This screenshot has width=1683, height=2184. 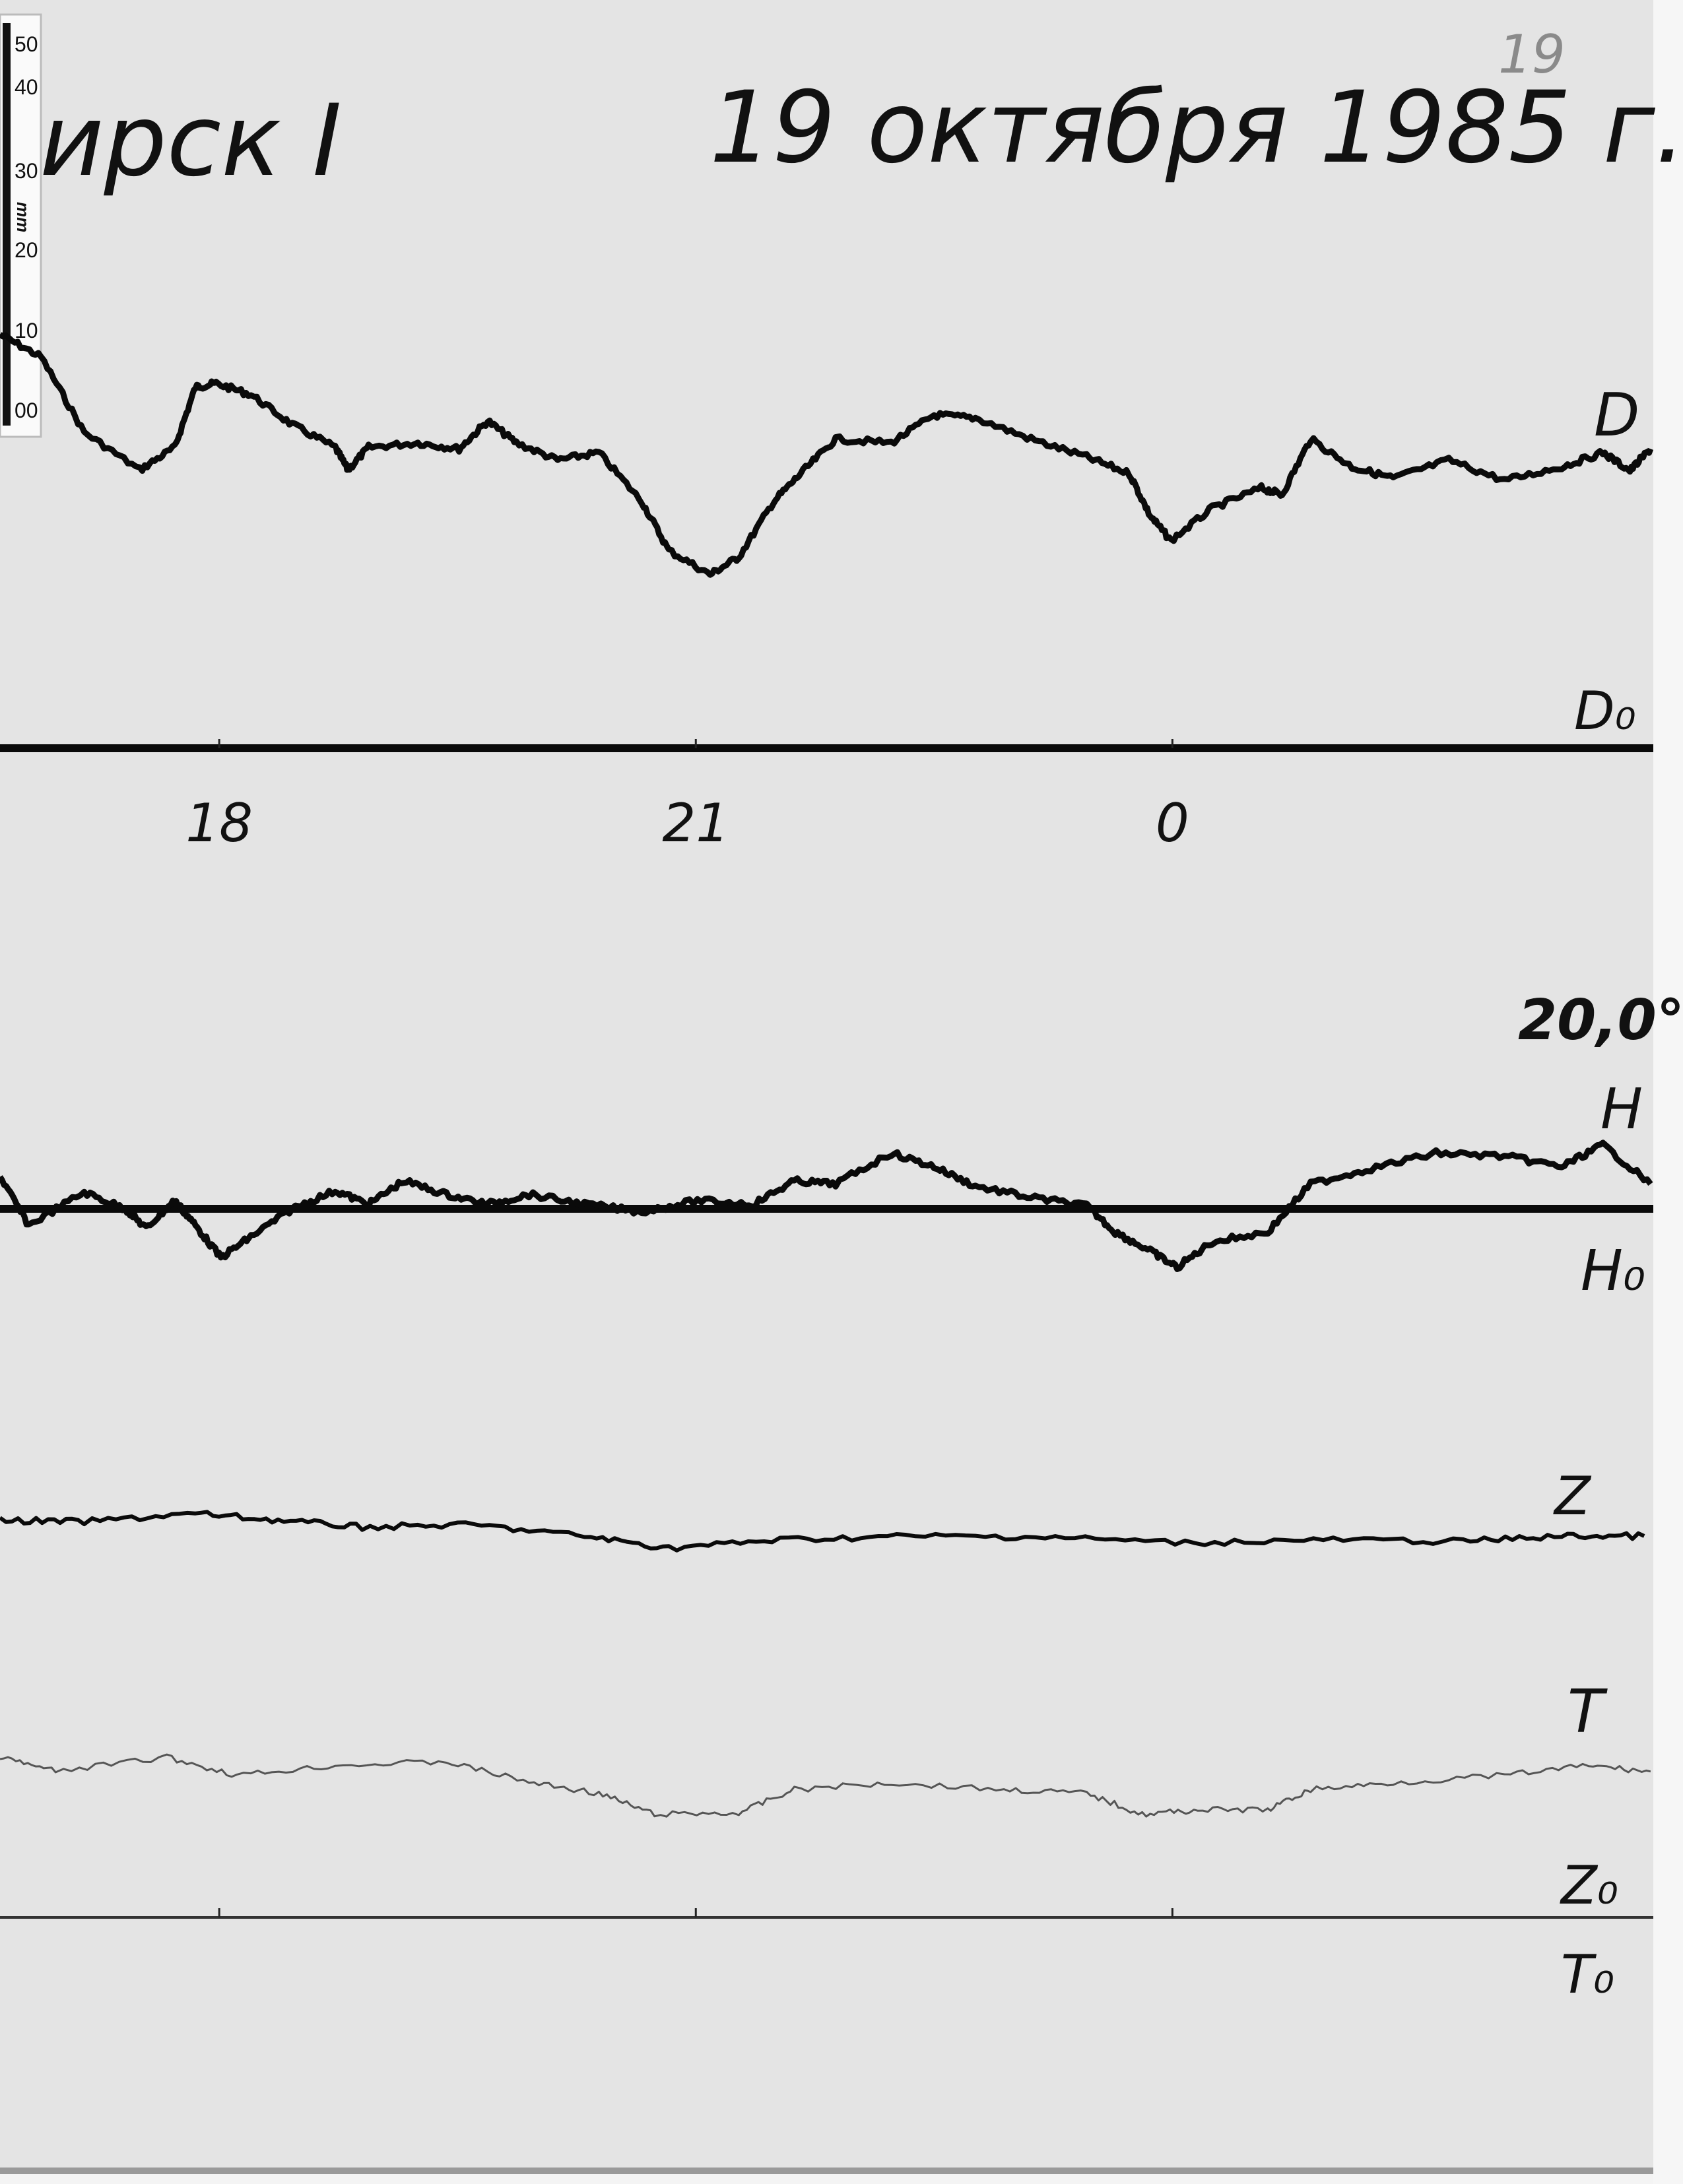 What do you see at coordinates (1572, 1496) in the screenshot?
I see `label-Z: Z` at bounding box center [1572, 1496].